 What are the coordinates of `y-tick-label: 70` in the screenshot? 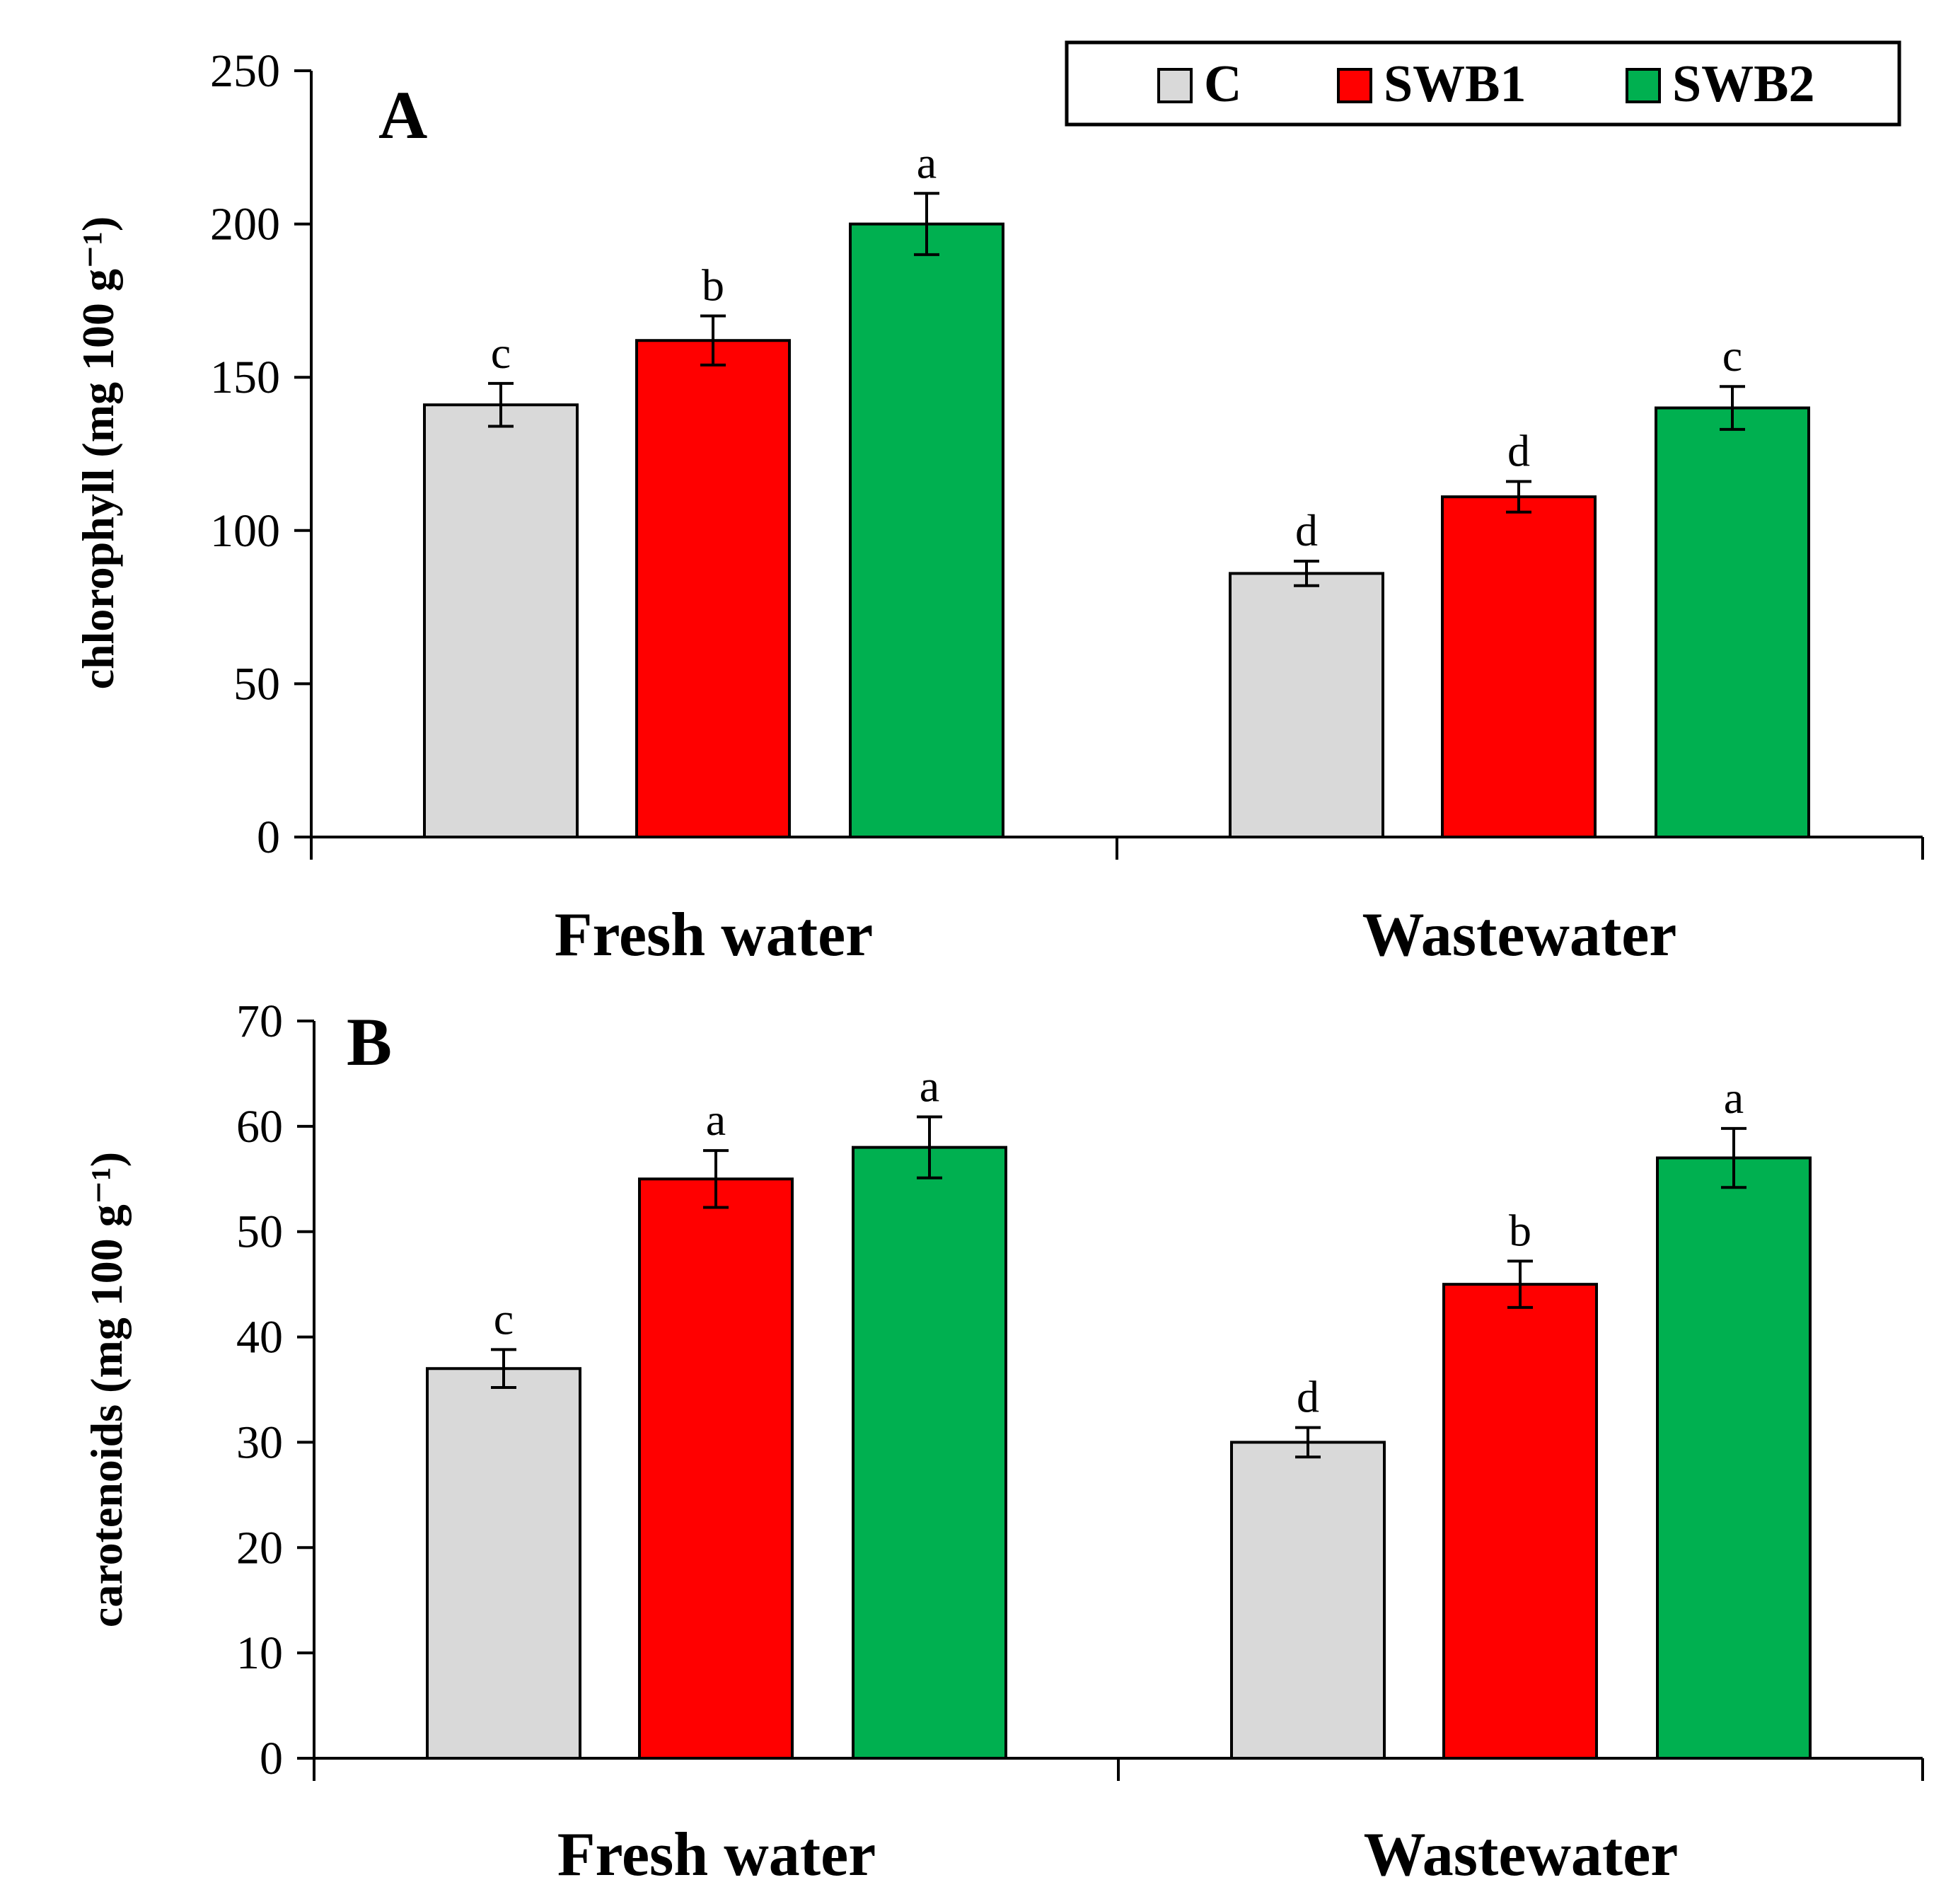 It's located at (259, 1021).